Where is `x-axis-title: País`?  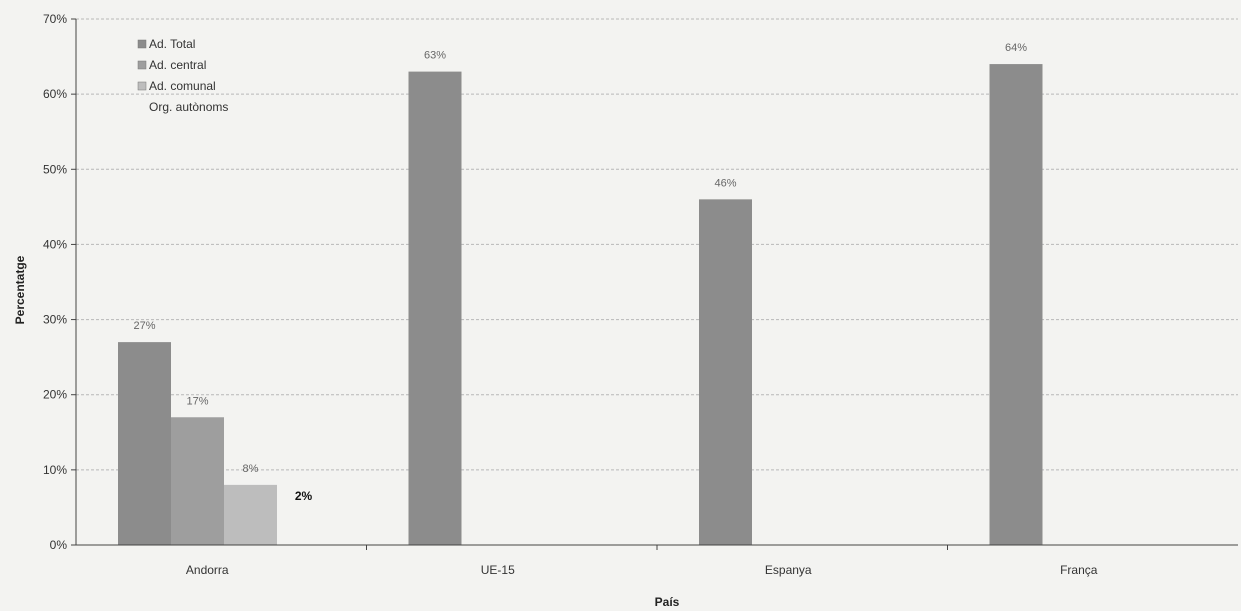 x-axis-title: País is located at coordinates (667, 602).